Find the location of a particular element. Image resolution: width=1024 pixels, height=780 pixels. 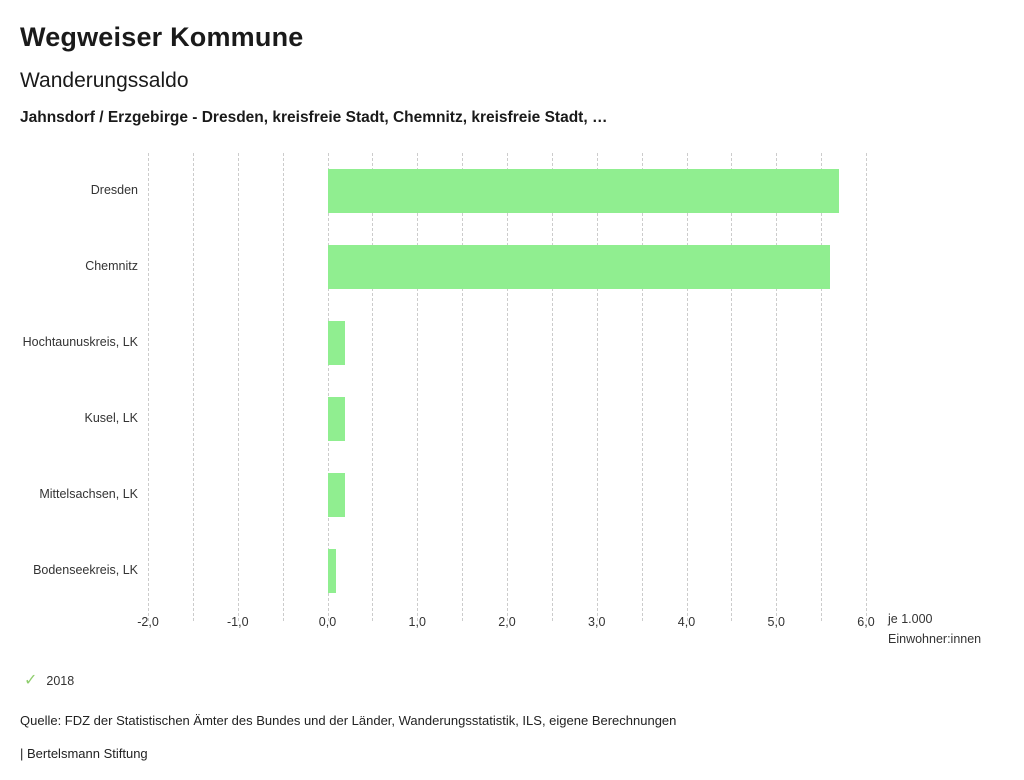

x-tick-label: 2,0 is located at coordinates (507, 622).